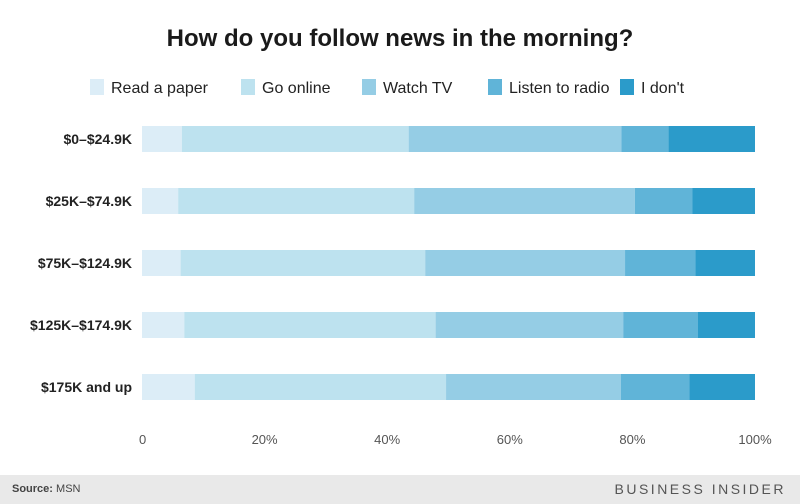 The image size is (800, 504). I want to click on x-tick-label: 100%, so click(755, 439).